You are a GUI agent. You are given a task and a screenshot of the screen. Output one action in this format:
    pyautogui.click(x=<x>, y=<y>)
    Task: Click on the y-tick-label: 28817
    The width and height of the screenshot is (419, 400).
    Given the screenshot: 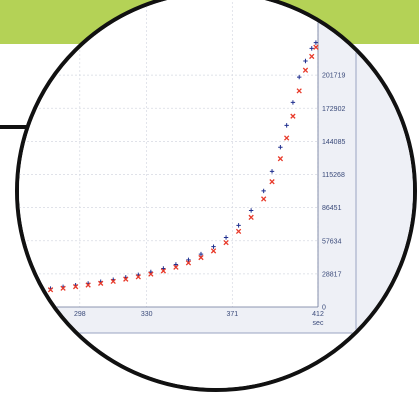 What is the action you would take?
    pyautogui.click(x=332, y=274)
    